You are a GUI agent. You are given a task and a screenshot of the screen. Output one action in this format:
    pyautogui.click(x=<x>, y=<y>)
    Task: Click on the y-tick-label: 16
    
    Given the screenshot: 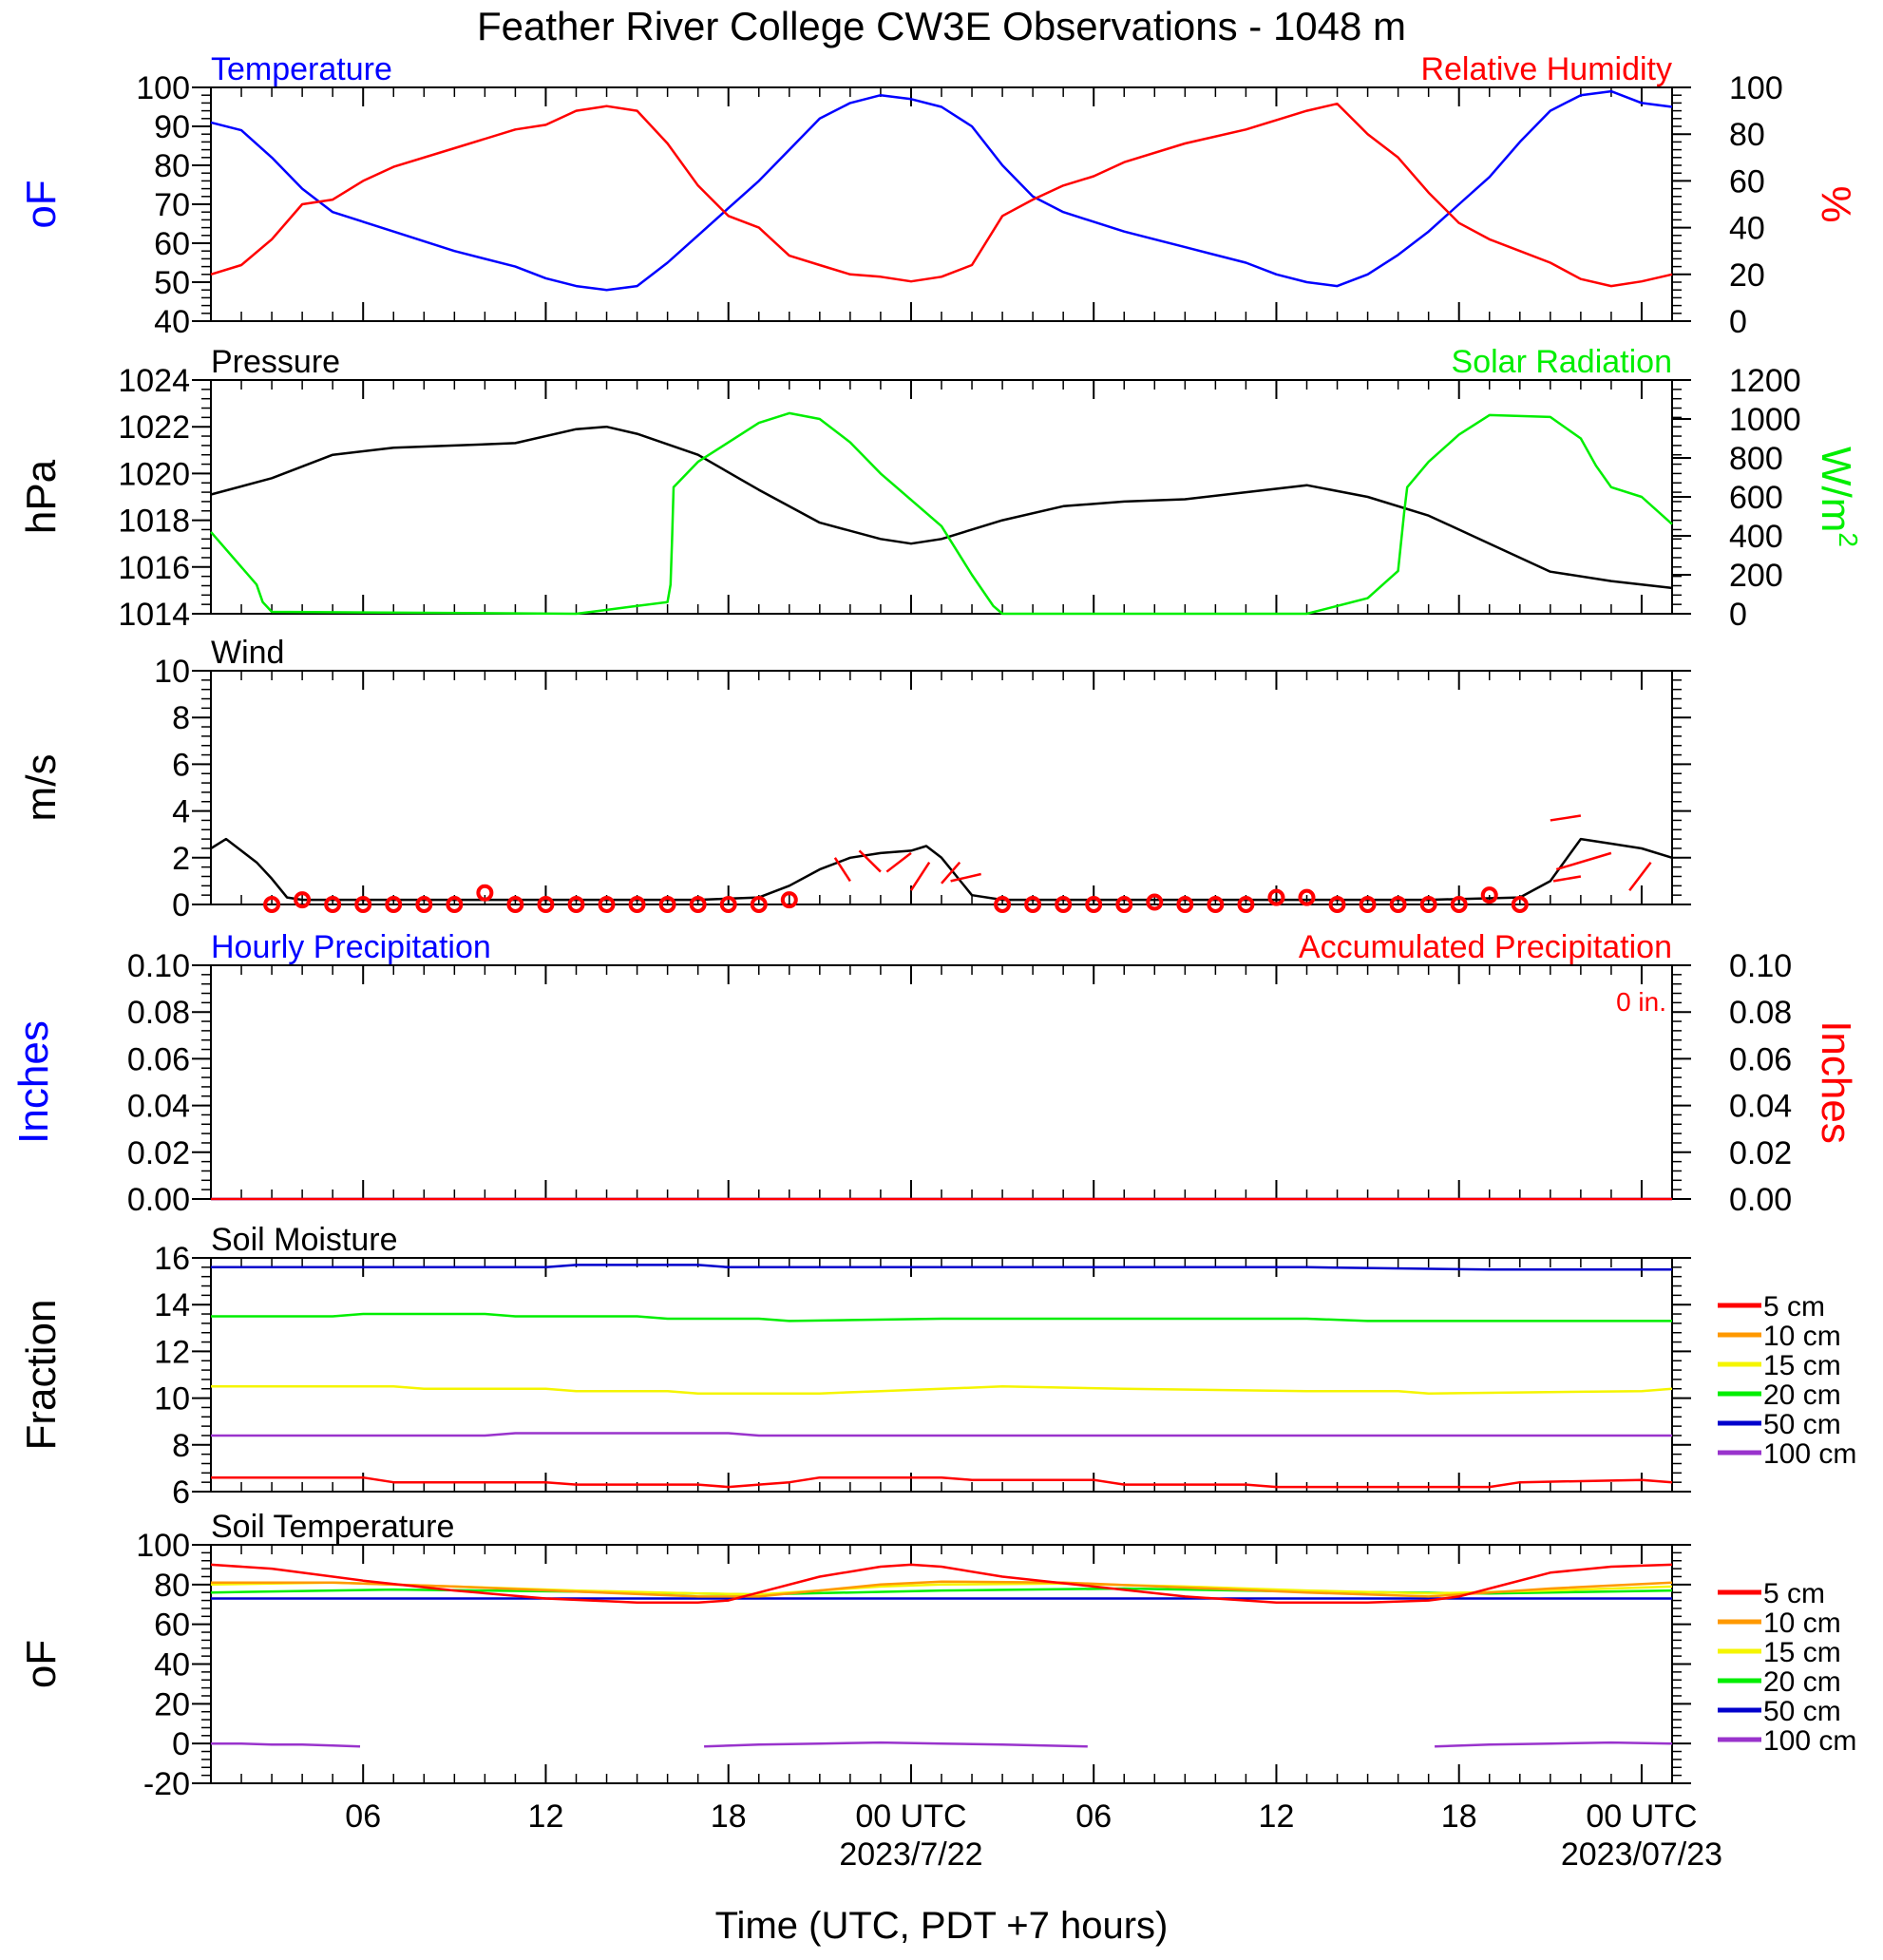 What is the action you would take?
    pyautogui.click(x=172, y=1259)
    